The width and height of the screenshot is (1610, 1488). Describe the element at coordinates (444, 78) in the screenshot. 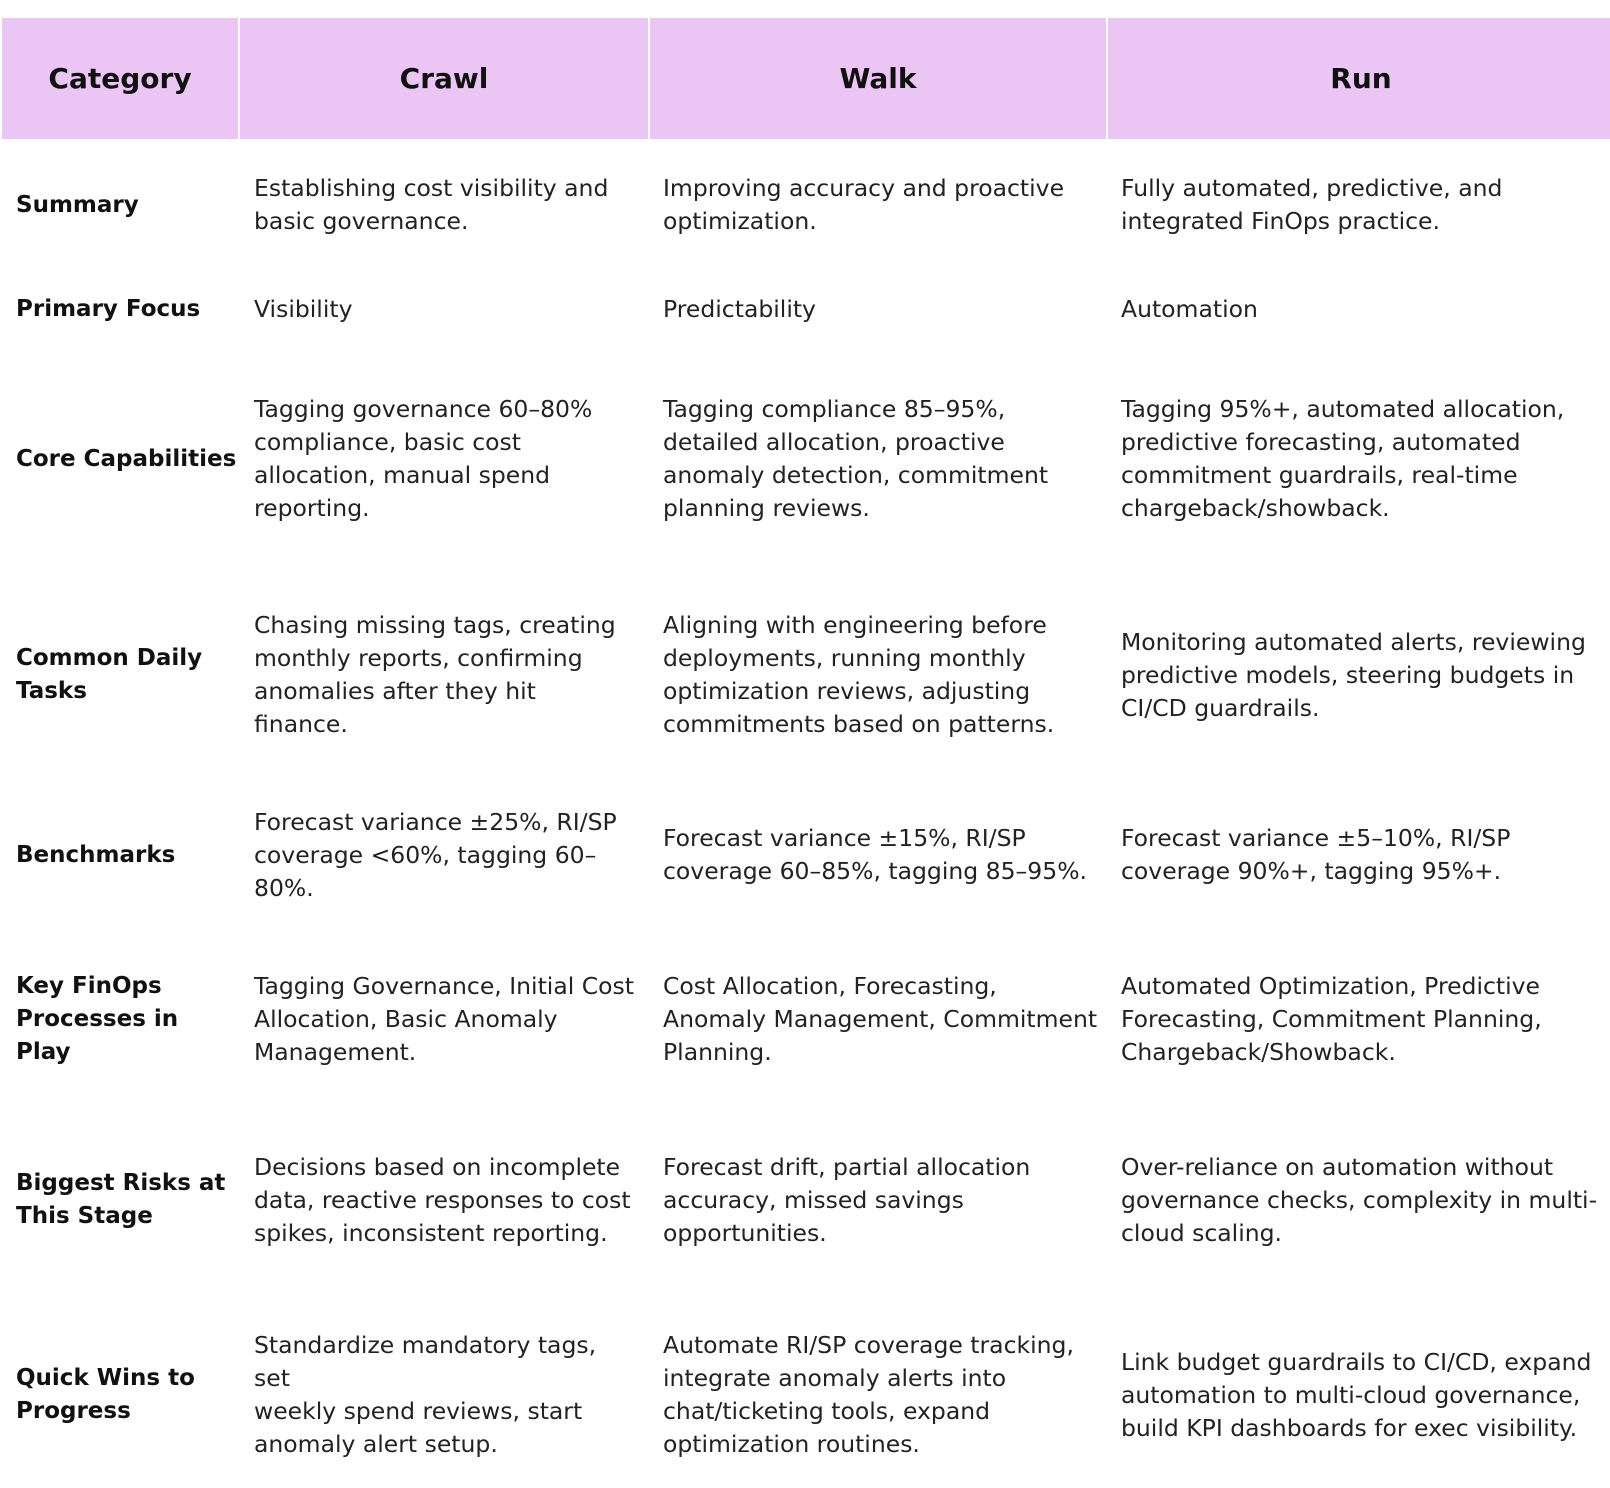

I see `header-crawl: Crawl` at that location.